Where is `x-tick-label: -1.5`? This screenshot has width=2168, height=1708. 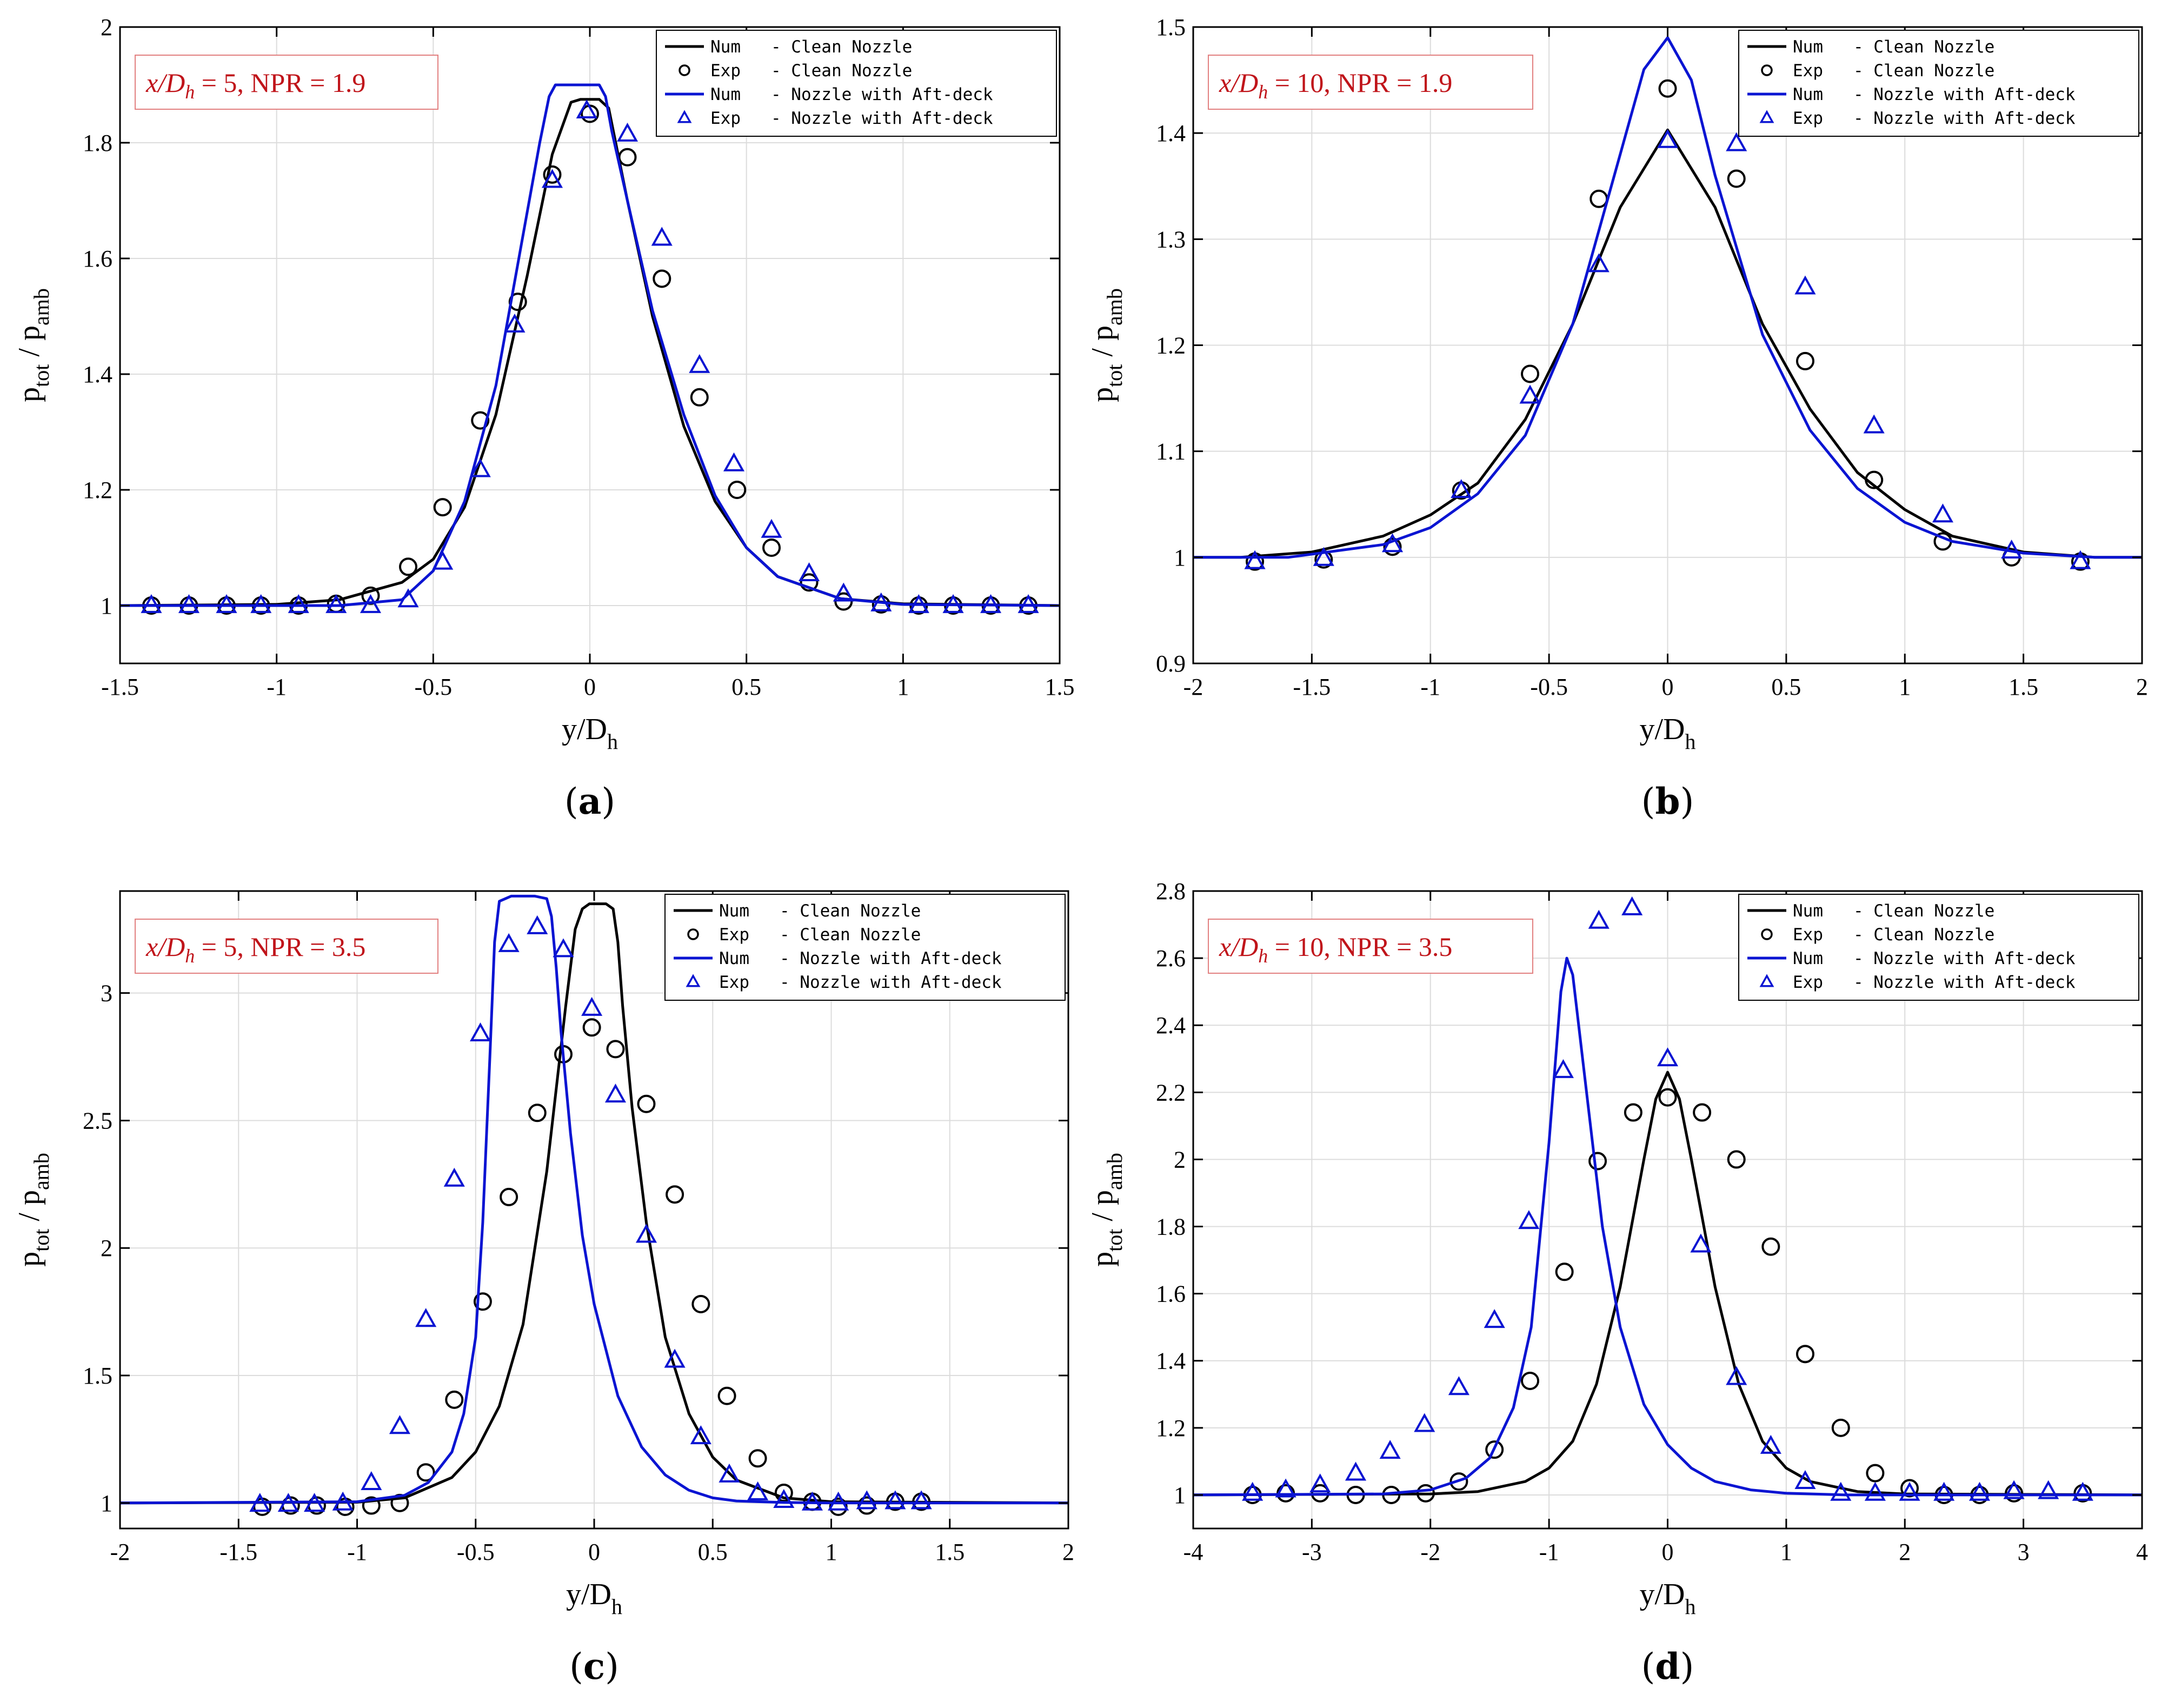
x-tick-label: -1.5 is located at coordinates (1312, 687).